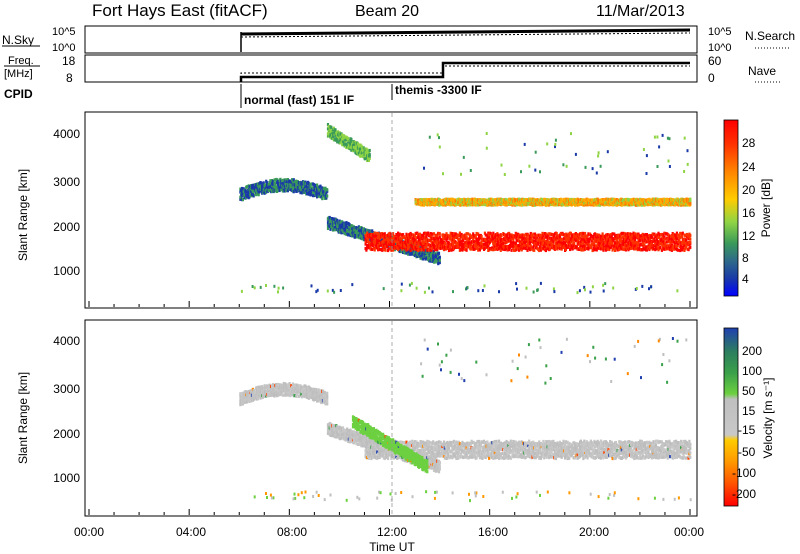  I want to click on cpid-mode-2: themis -3300 IF, so click(438, 90).